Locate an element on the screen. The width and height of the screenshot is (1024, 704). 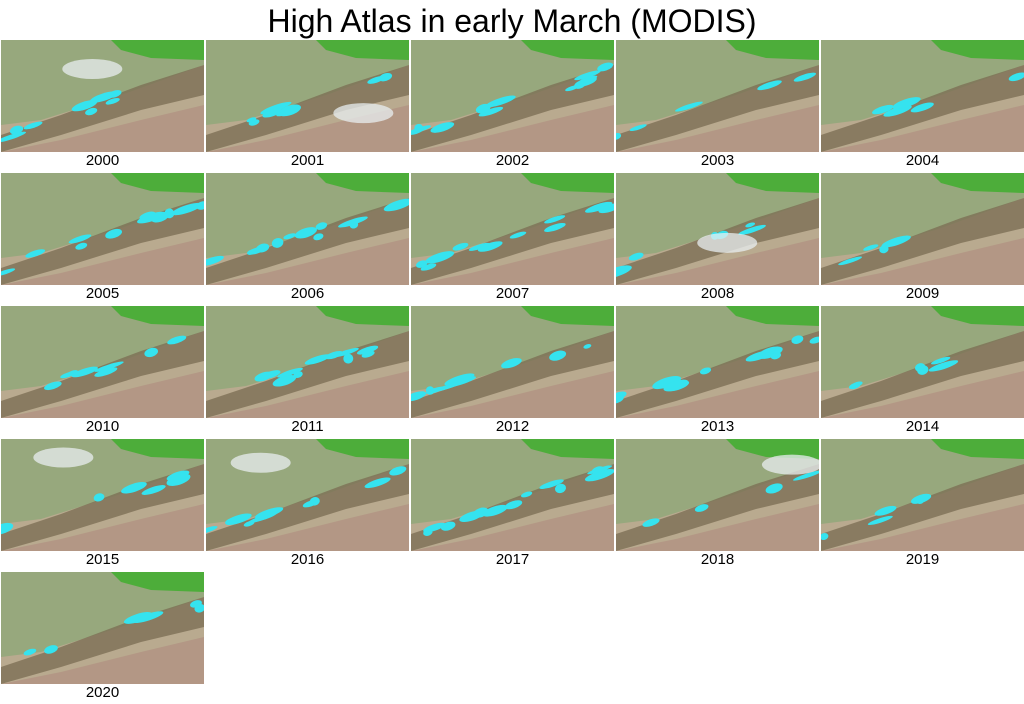
year-label: 2014 is located at coordinates (922, 426).